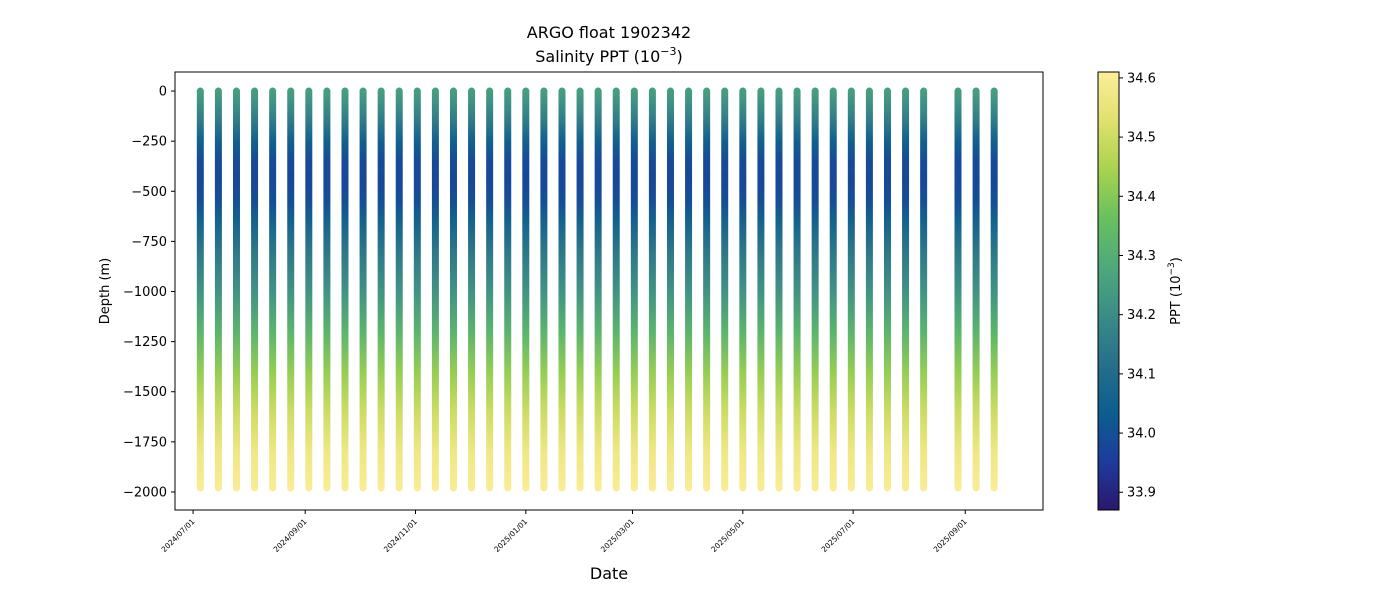 The height and width of the screenshot is (600, 1400). What do you see at coordinates (145, 392) in the screenshot?
I see `y-tick-label: −1500` at bounding box center [145, 392].